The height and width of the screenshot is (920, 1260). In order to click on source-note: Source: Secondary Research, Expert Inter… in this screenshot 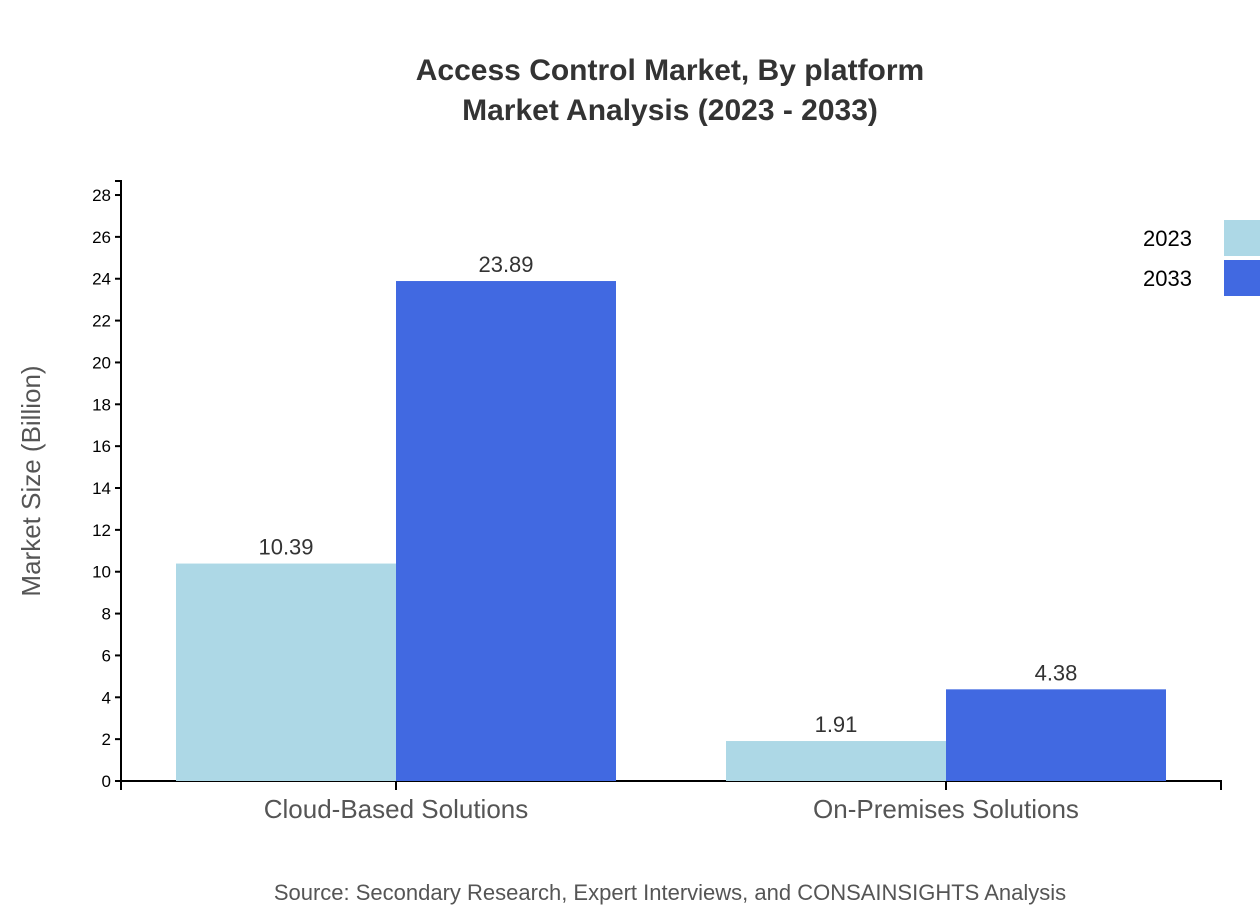, I will do `click(670, 892)`.